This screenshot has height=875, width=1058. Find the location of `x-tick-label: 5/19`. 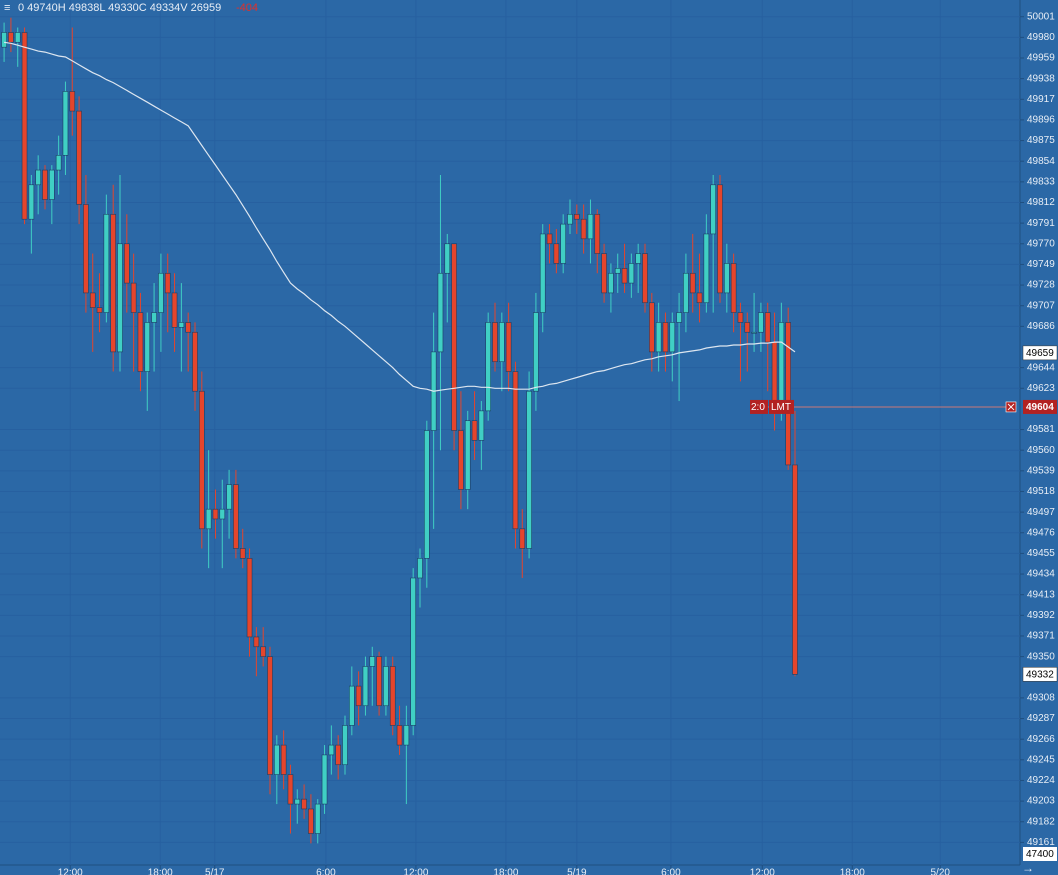

x-tick-label: 5/19 is located at coordinates (577, 871).